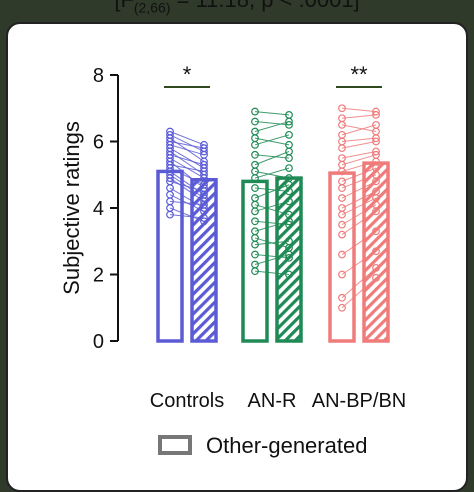 The image size is (474, 492). What do you see at coordinates (117, 6) in the screenshot?
I see `stat-bracket: [` at bounding box center [117, 6].